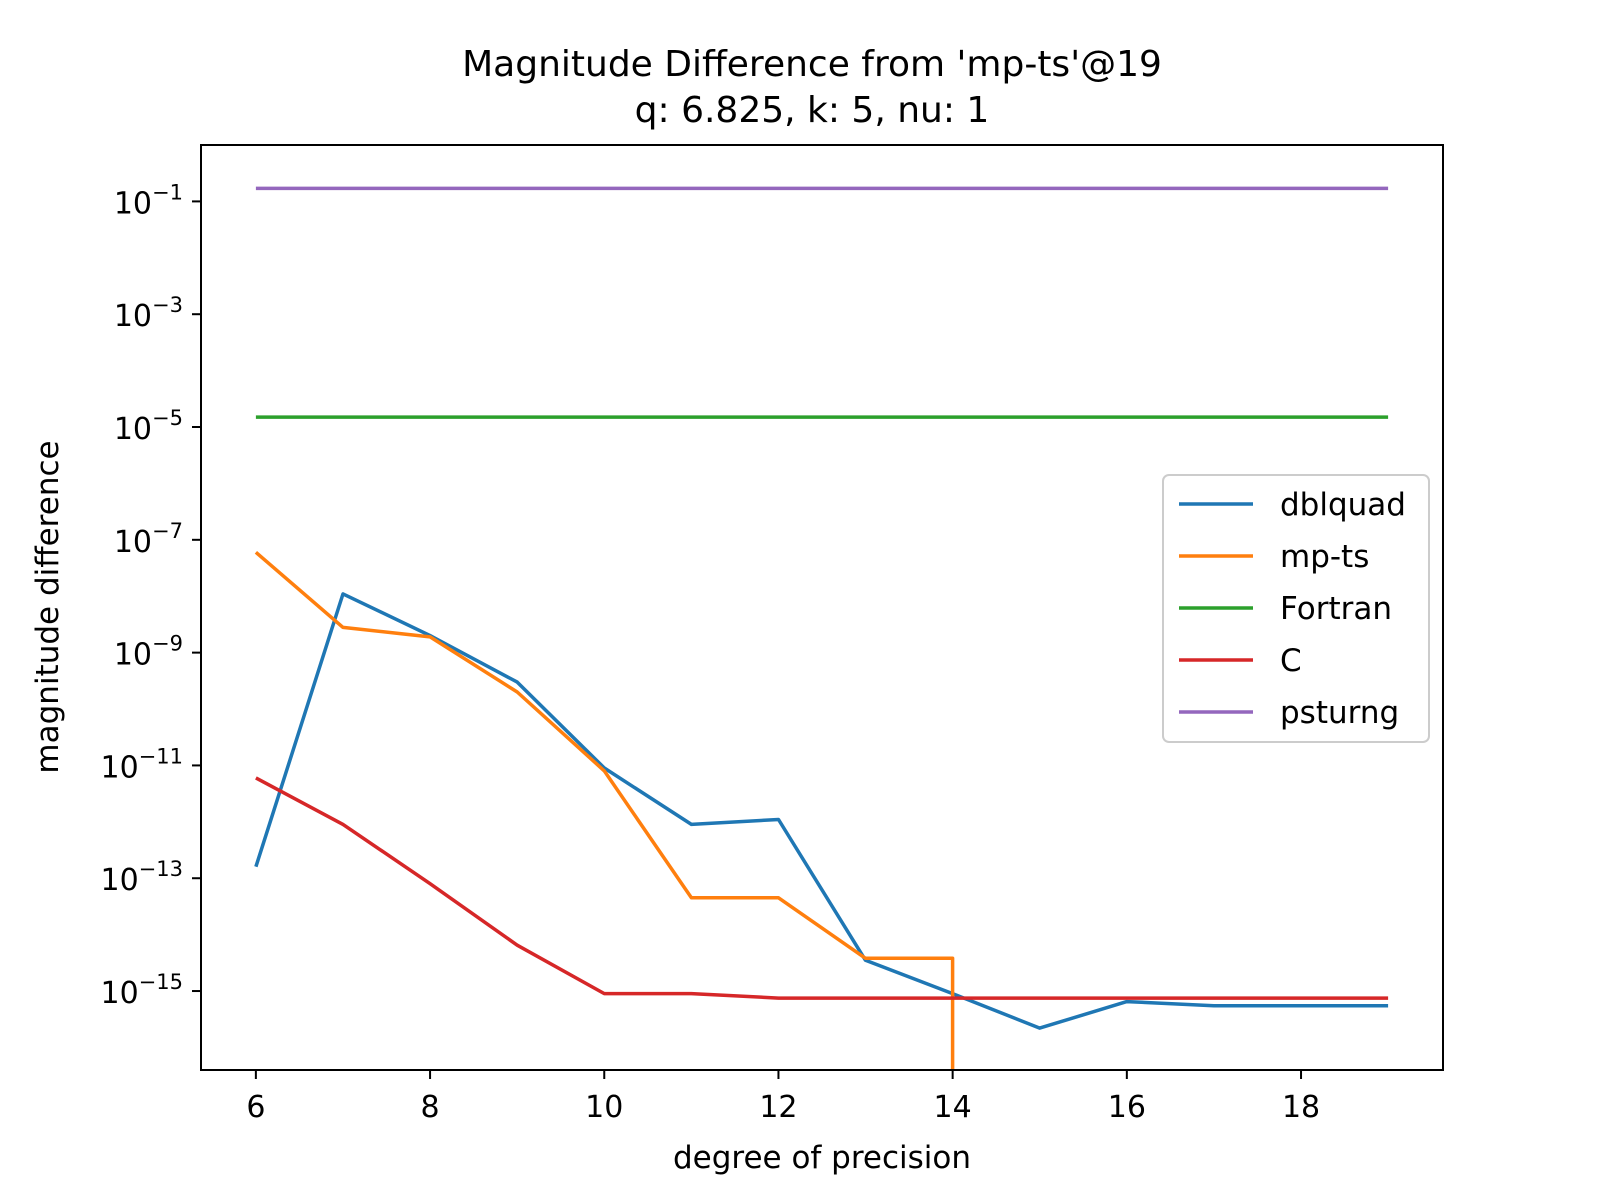  What do you see at coordinates (778, 1107) in the screenshot?
I see `x-tick-label: 12` at bounding box center [778, 1107].